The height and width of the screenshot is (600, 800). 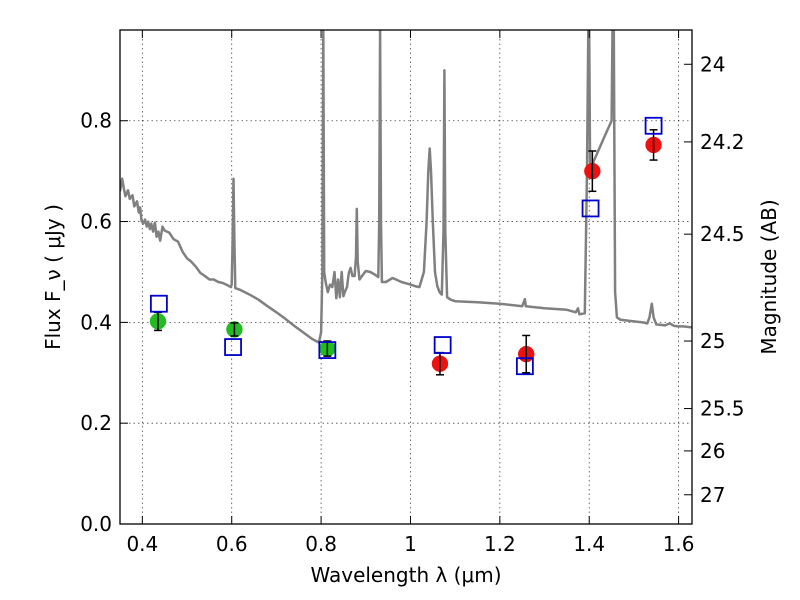 What do you see at coordinates (96, 121) in the screenshot?
I see `y-tick-label: 0.8` at bounding box center [96, 121].